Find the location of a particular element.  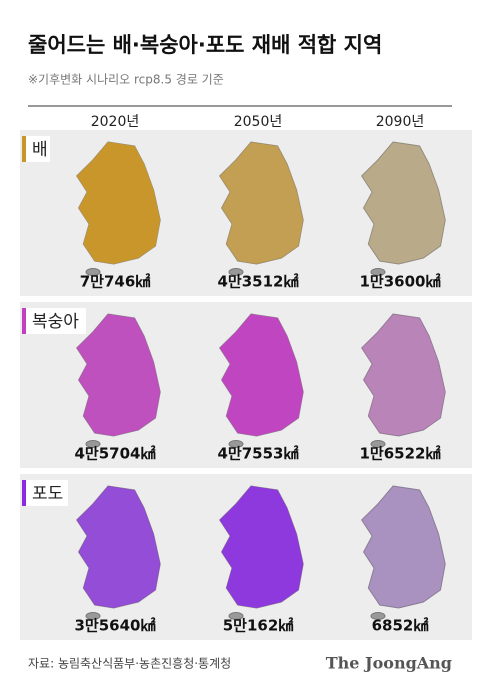

area-label: 4만5704㎢ is located at coordinates (115, 454).